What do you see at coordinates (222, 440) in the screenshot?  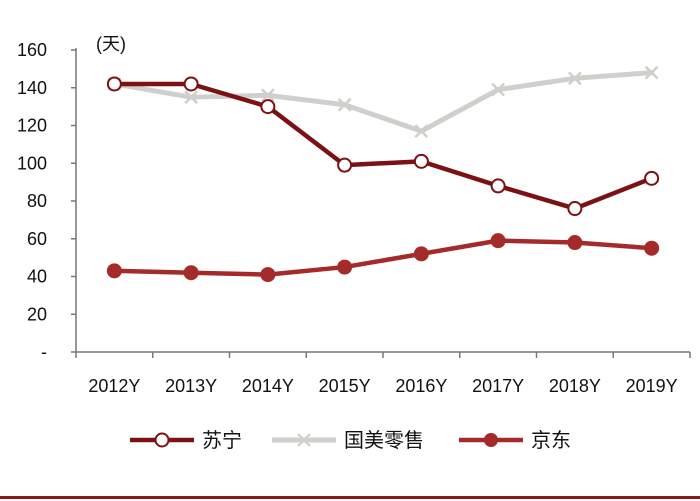 I see `legend-label: 苏宁` at bounding box center [222, 440].